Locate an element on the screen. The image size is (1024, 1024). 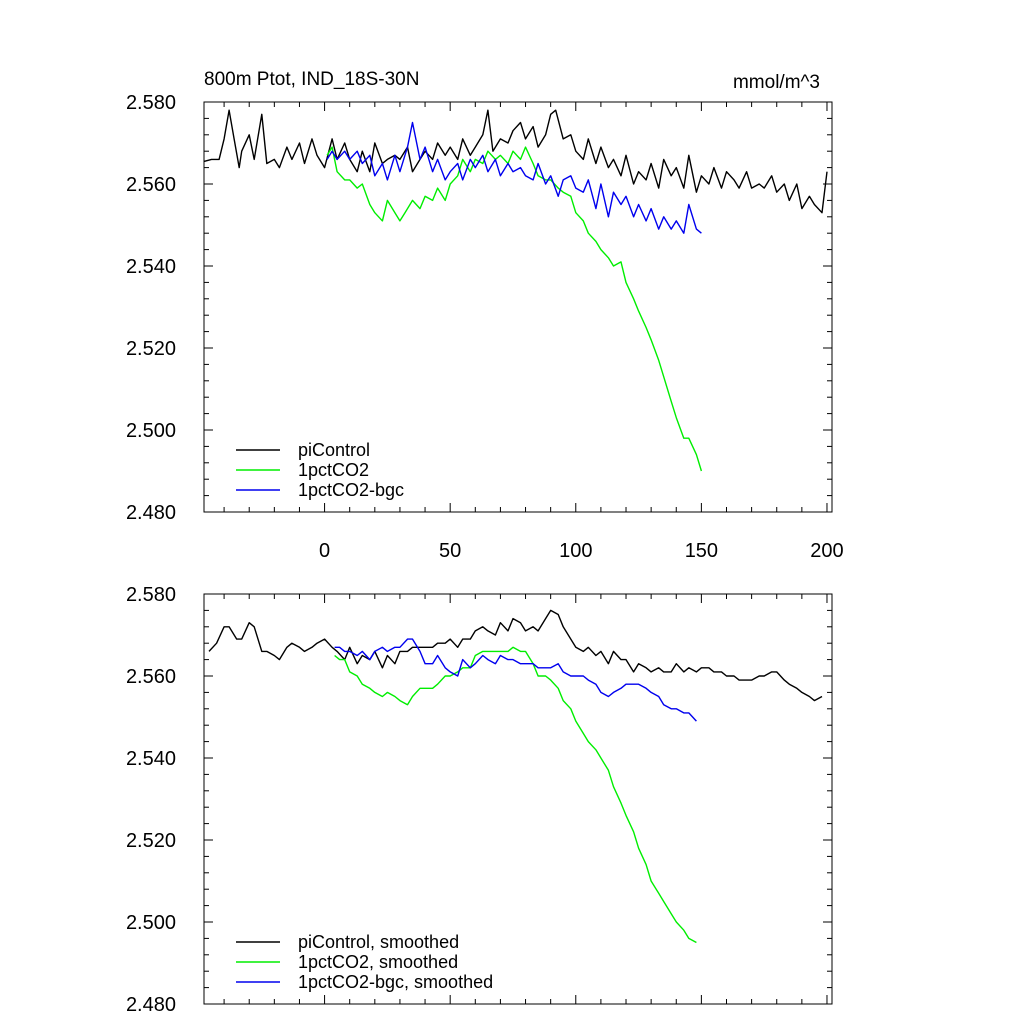
x-tick-label: 50 is located at coordinates (450, 551).